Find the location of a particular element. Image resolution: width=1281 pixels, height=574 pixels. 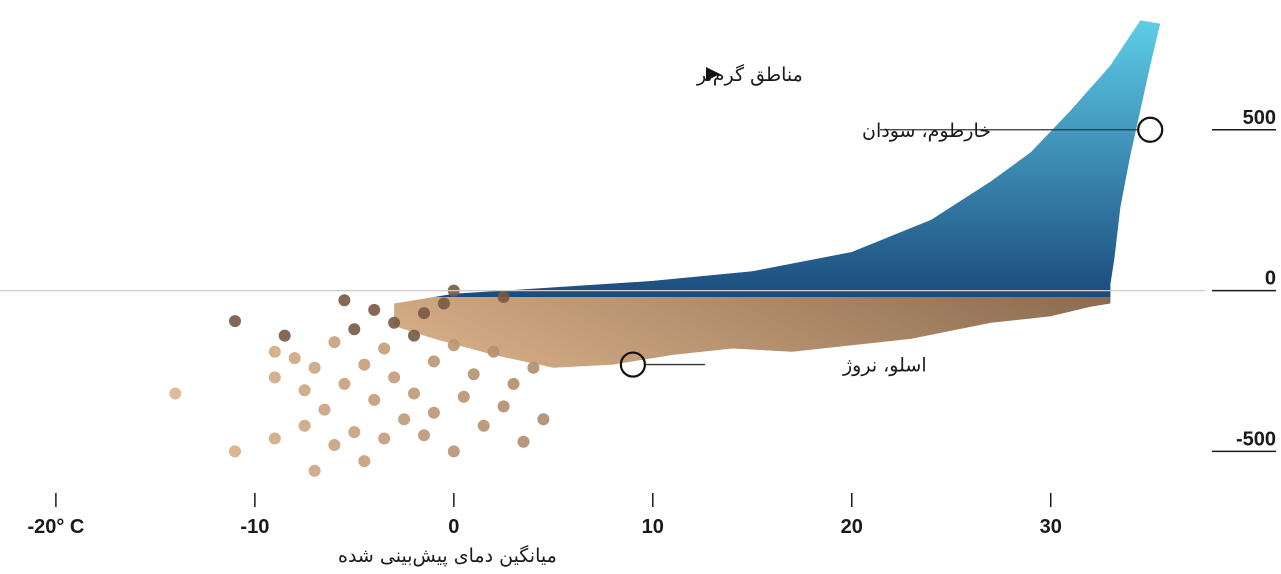

x-tick-label: -10 is located at coordinates (254, 527).